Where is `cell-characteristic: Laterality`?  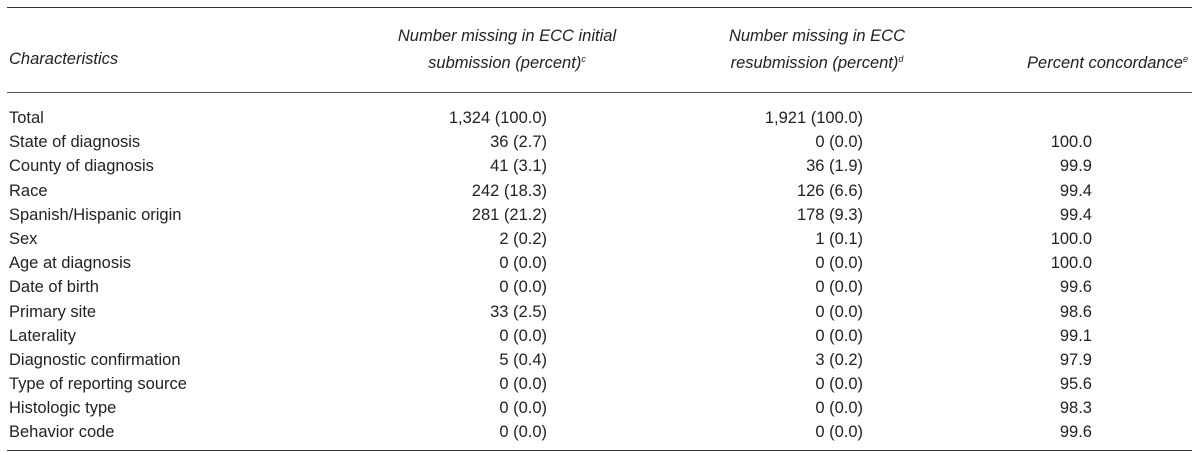
cell-characteristic: Laterality is located at coordinates (42, 335).